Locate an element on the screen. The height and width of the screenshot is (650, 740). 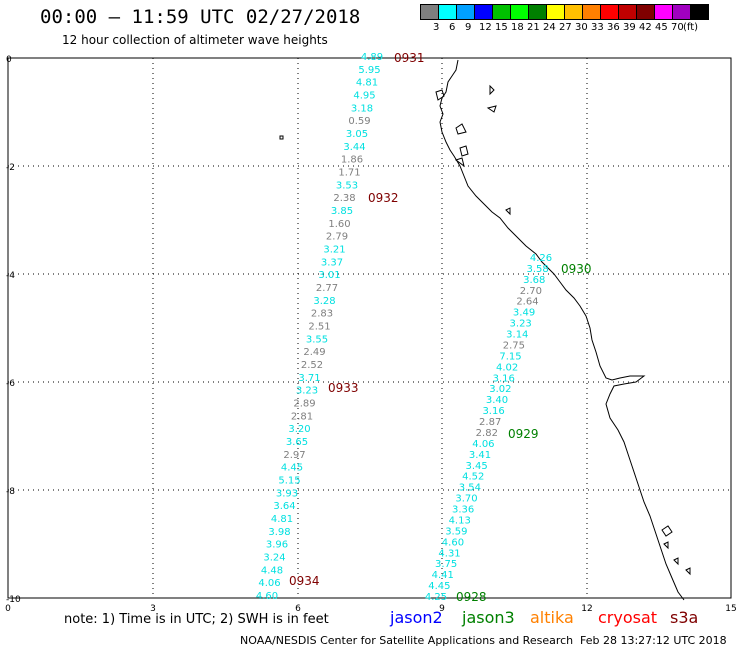
color-scale-label: 6 is located at coordinates (452, 27).